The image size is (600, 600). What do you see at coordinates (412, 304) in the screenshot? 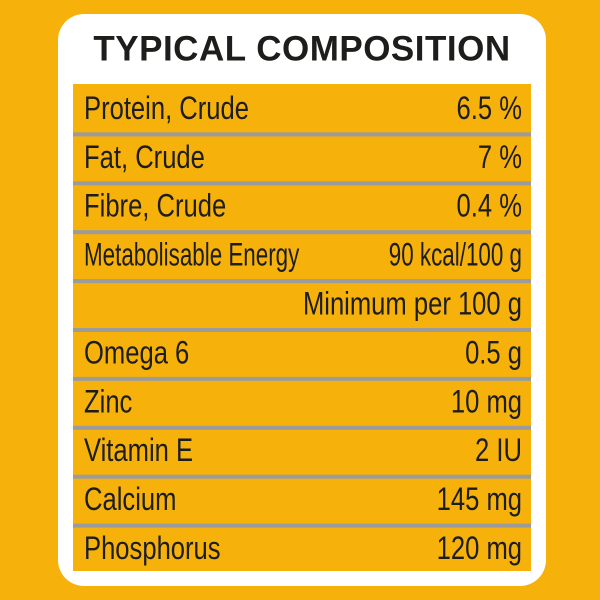
I see `row-subheading: Minimum per 100 g` at bounding box center [412, 304].